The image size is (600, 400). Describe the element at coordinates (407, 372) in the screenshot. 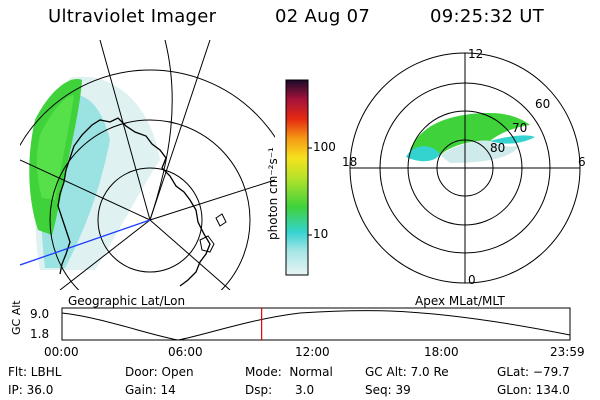

I see `gc-altitude-readout: GC Alt: 7.0 Re` at that location.